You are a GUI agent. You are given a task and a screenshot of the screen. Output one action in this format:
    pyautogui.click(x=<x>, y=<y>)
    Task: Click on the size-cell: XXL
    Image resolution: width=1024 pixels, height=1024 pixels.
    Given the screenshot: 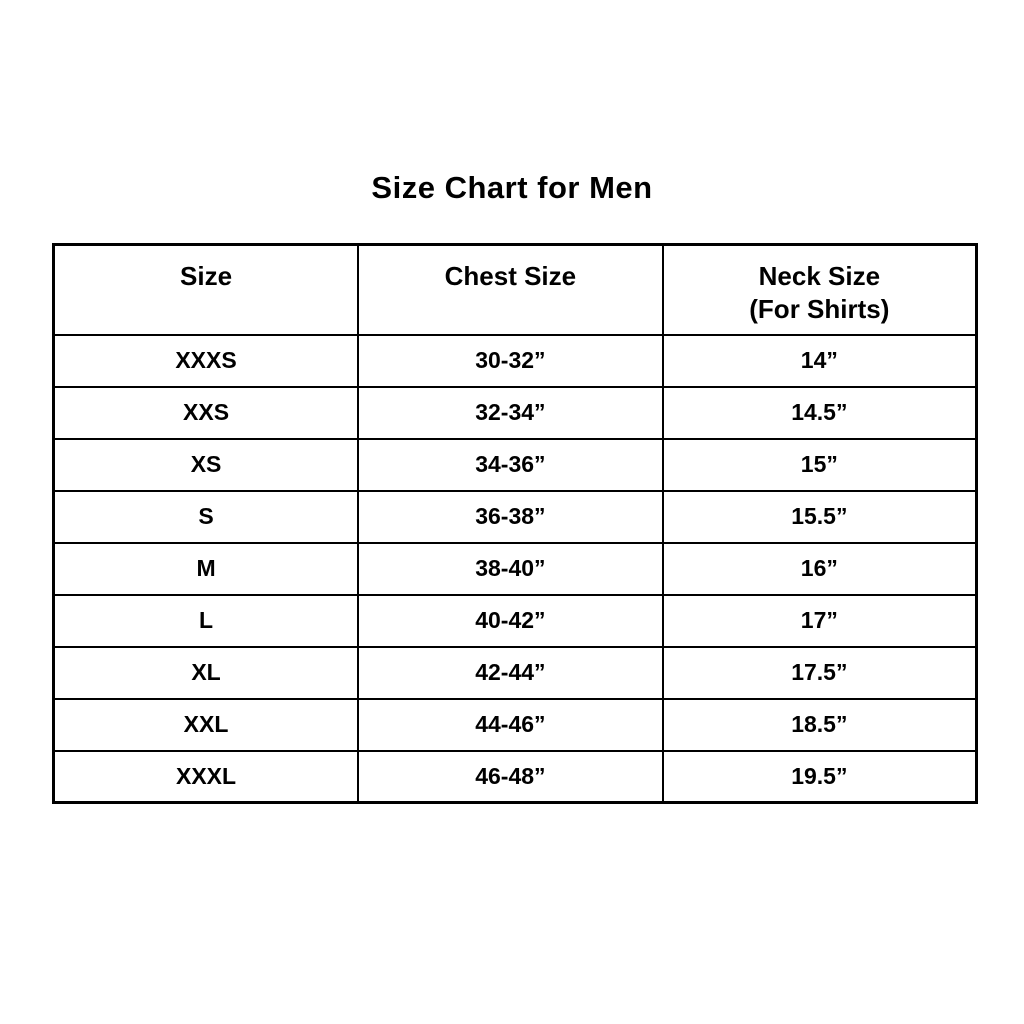 What is the action you would take?
    pyautogui.click(x=206, y=724)
    